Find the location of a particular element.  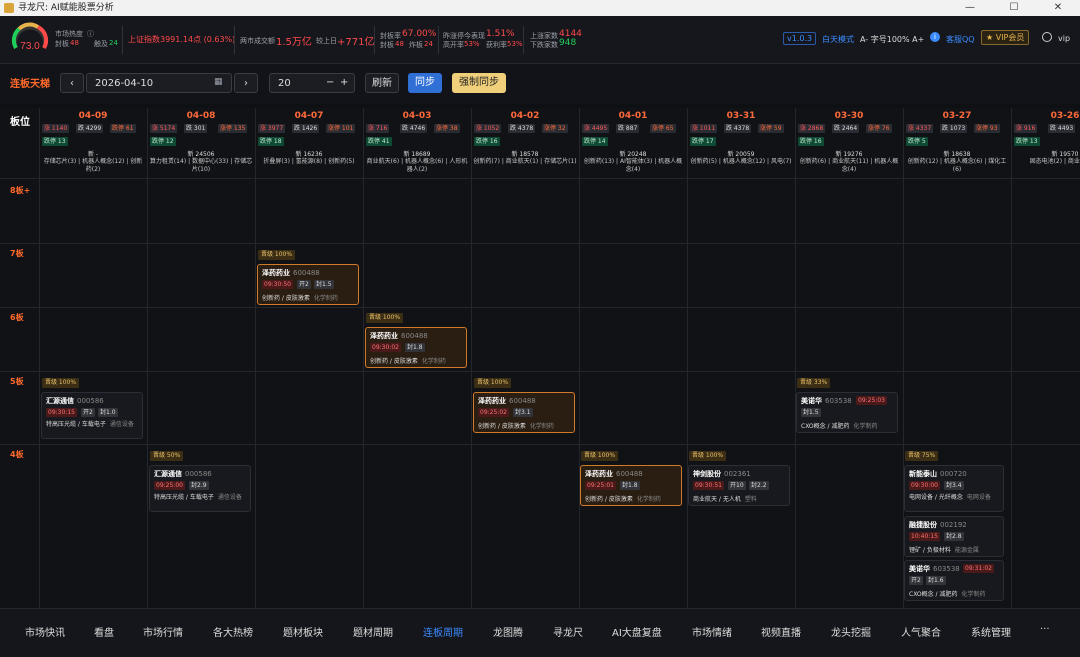

count-stepper: 20 is located at coordinates (312, 83).